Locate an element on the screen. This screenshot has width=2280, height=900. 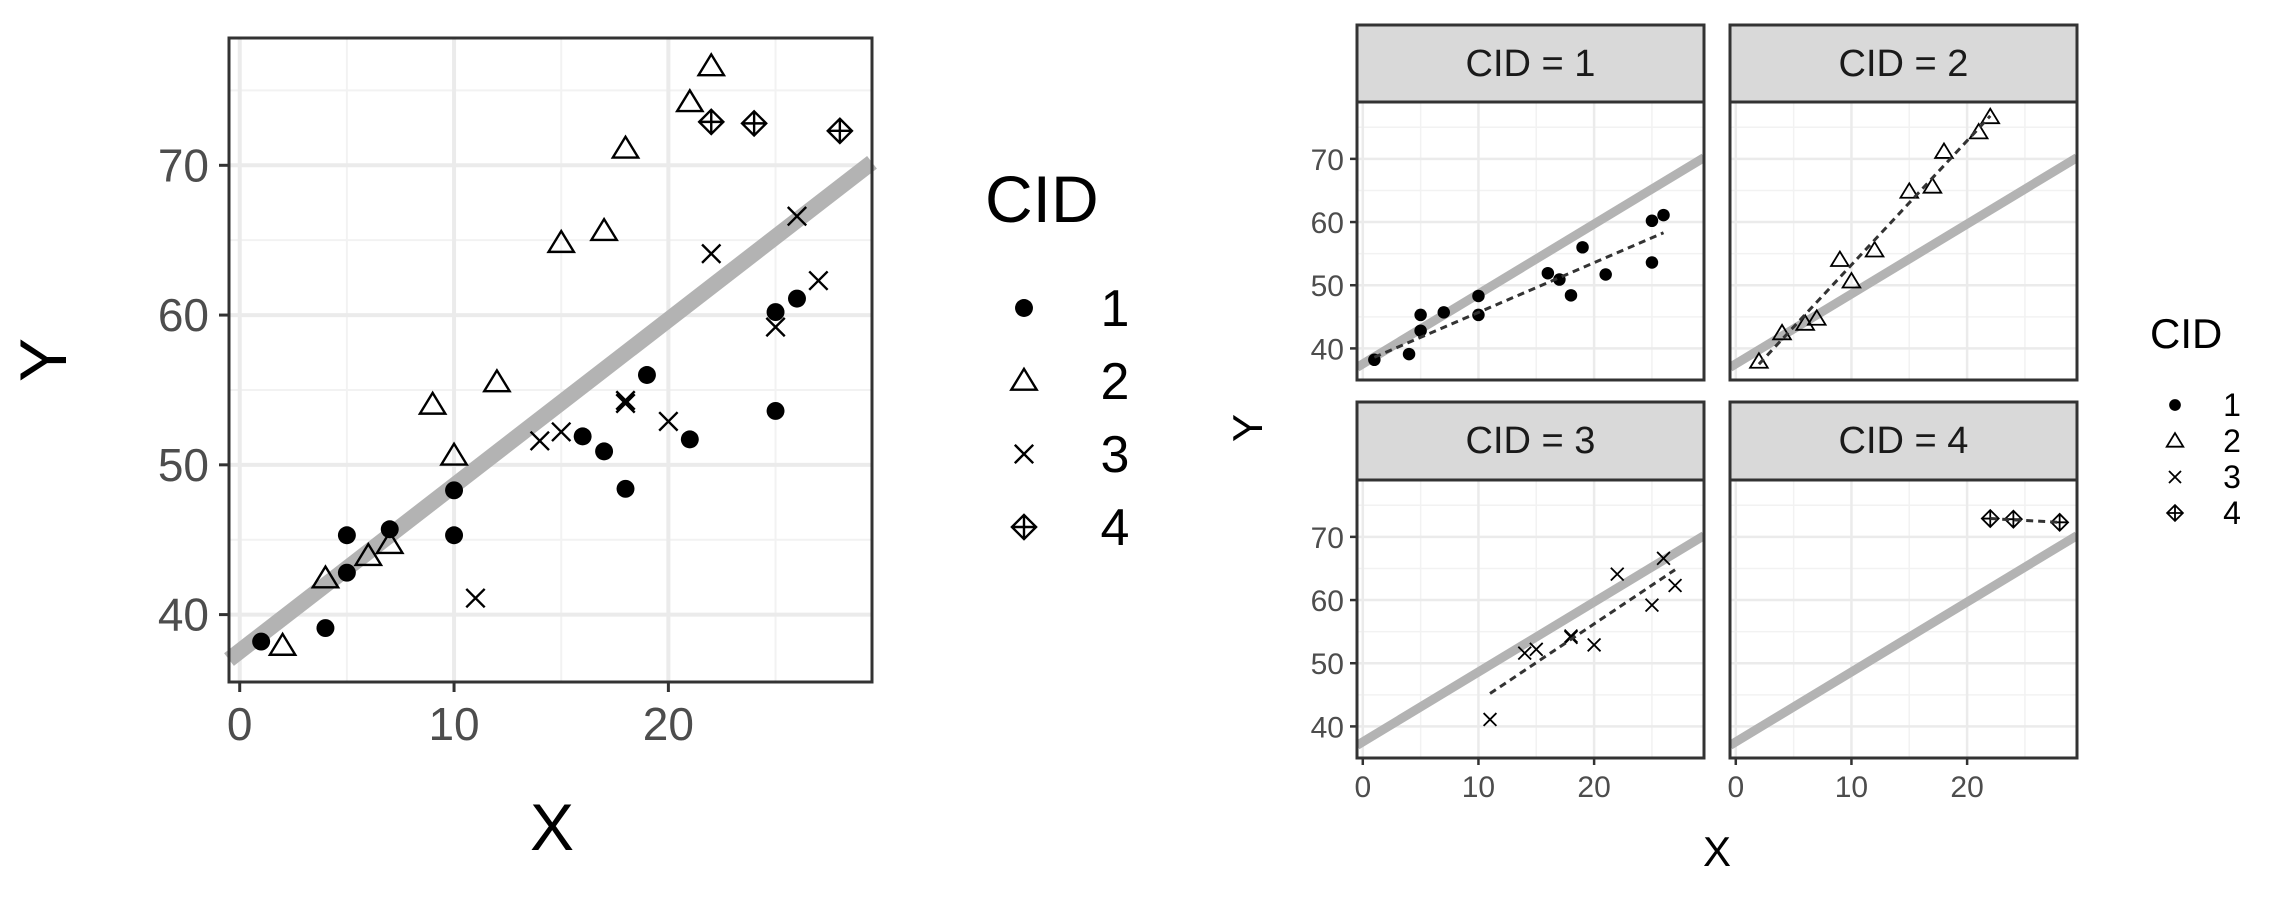
y-tick-label: 60 is located at coordinates (1327, 223).